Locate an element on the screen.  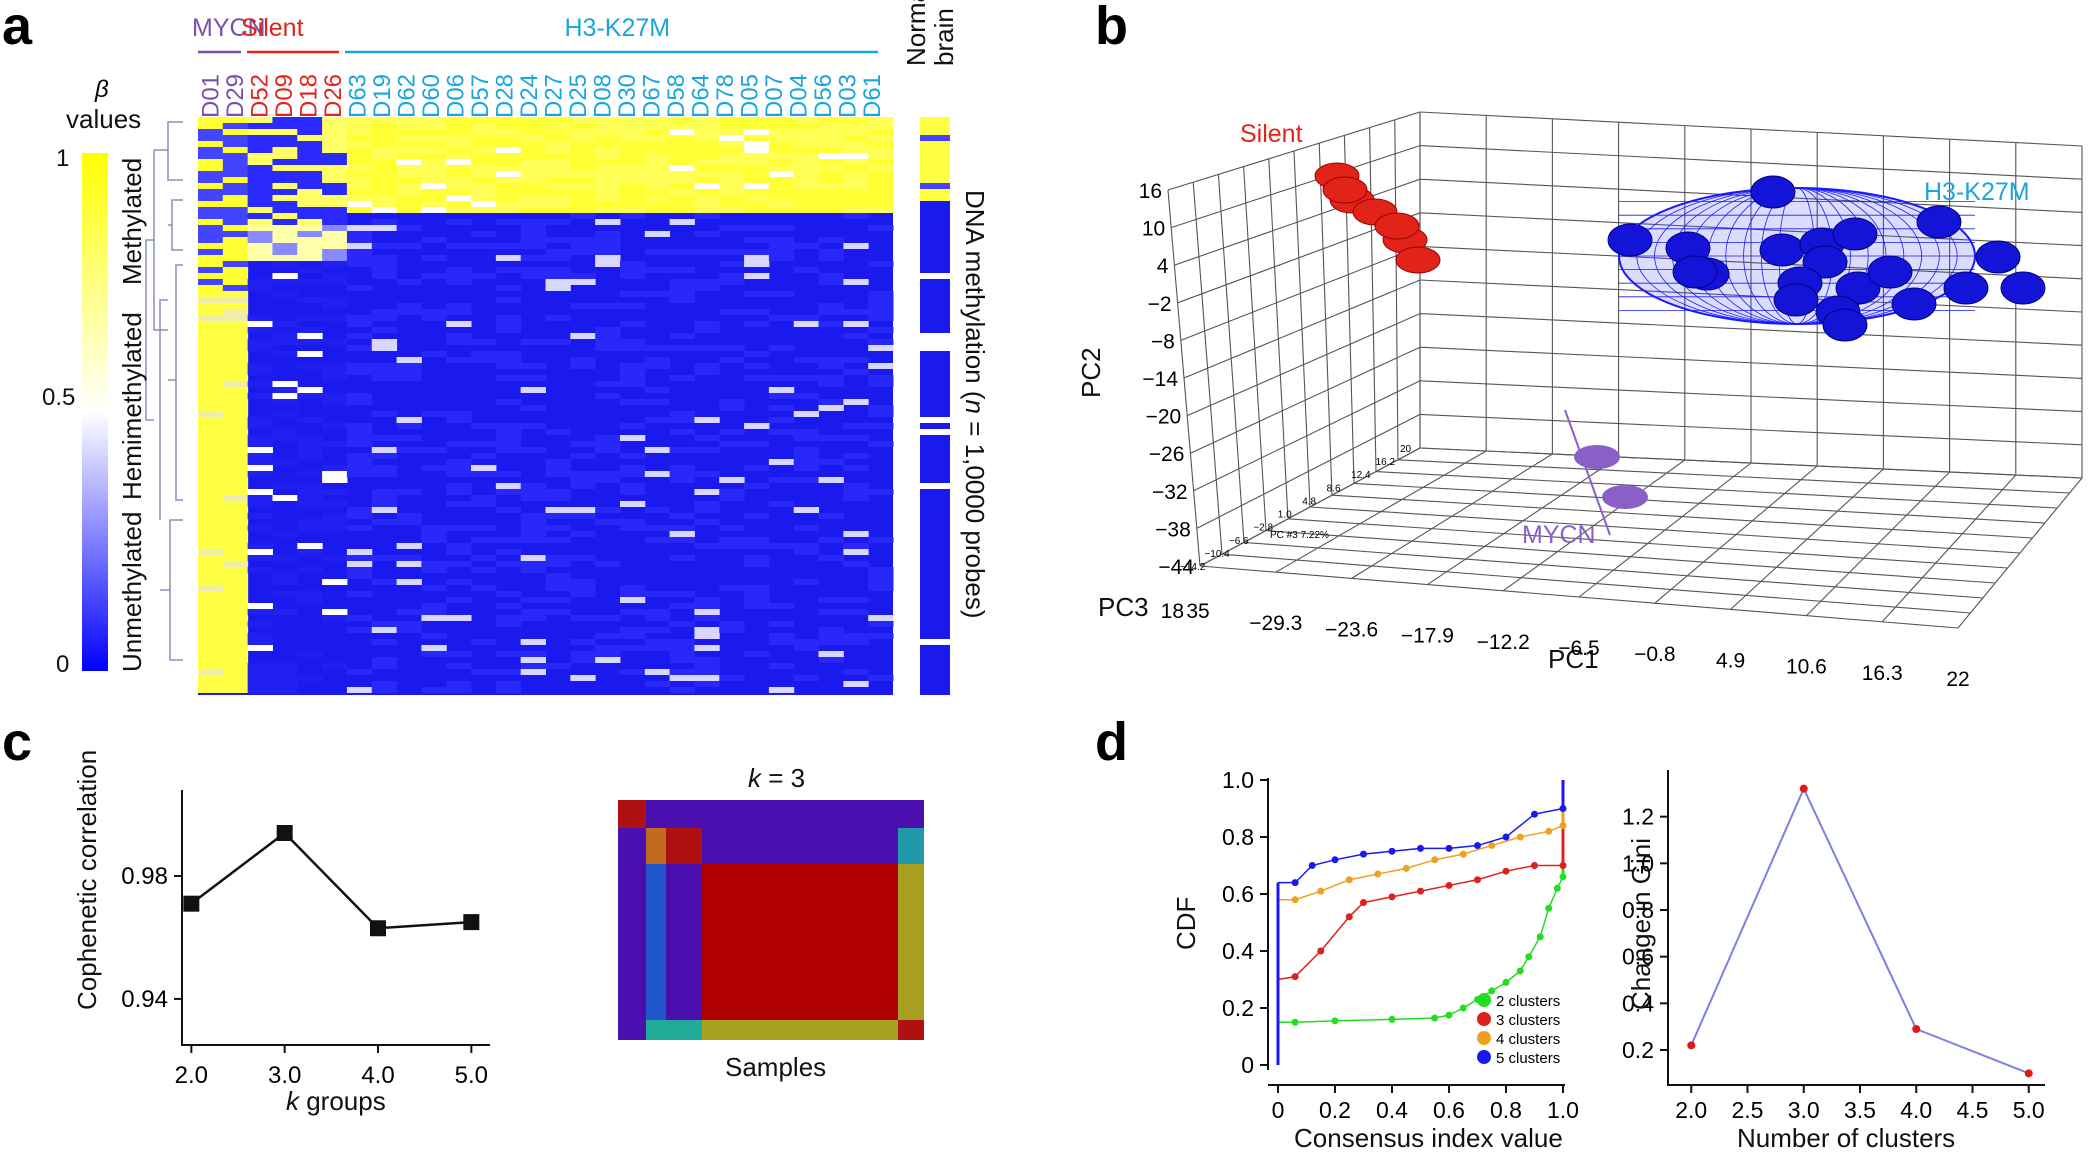
gini-line is located at coordinates (1860, 930).